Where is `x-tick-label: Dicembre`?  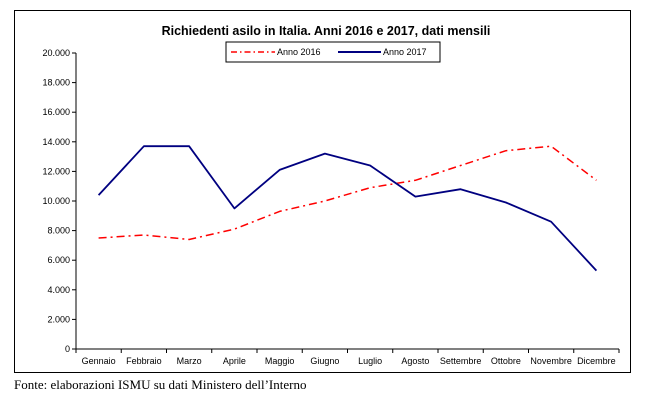 x-tick-label: Dicembre is located at coordinates (596, 361).